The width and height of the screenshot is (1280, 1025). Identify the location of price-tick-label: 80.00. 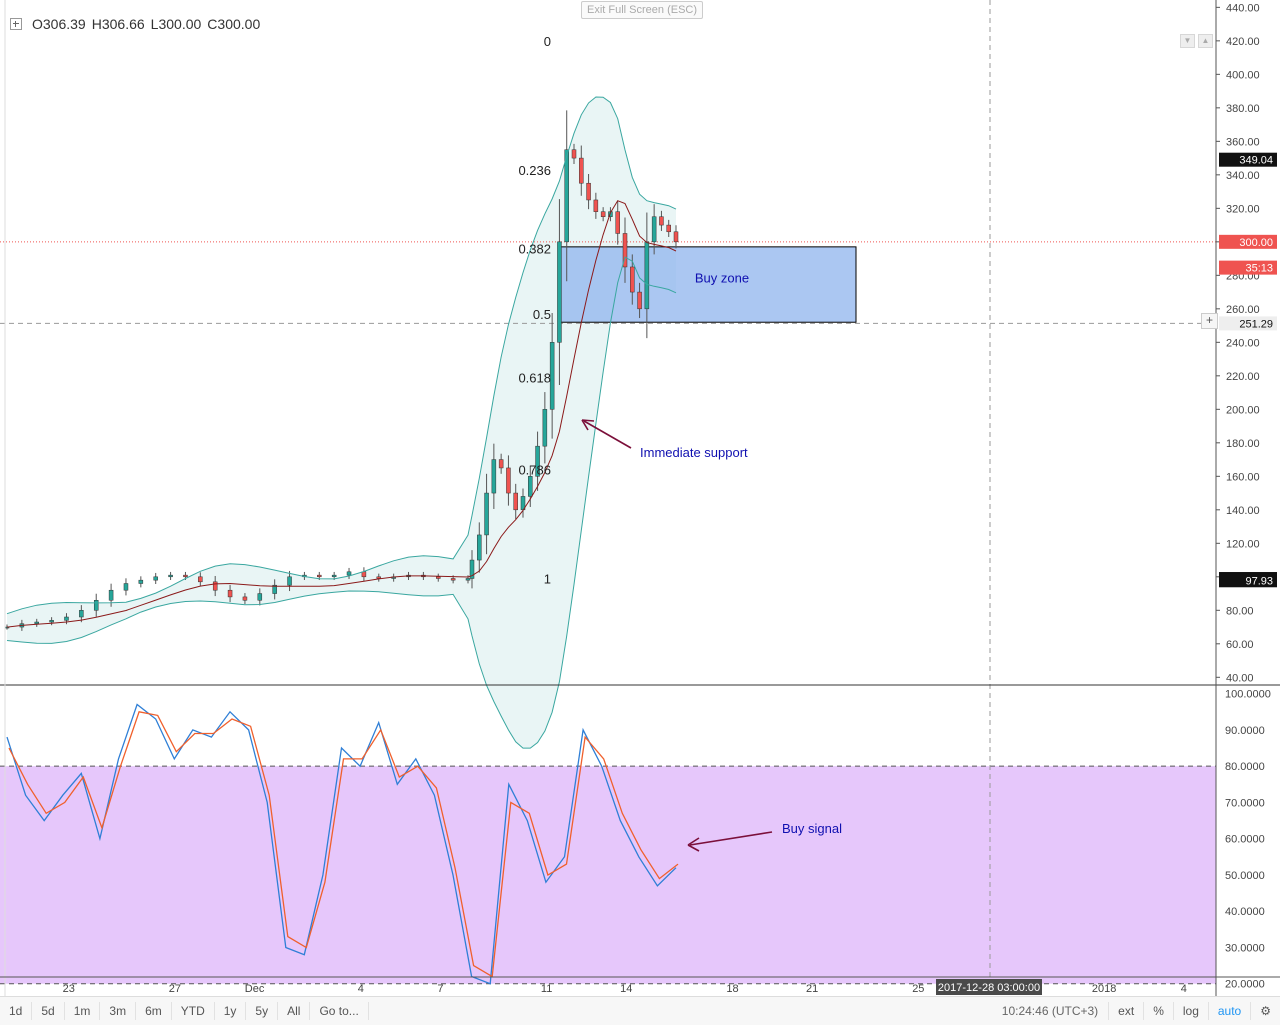
(1240, 611).